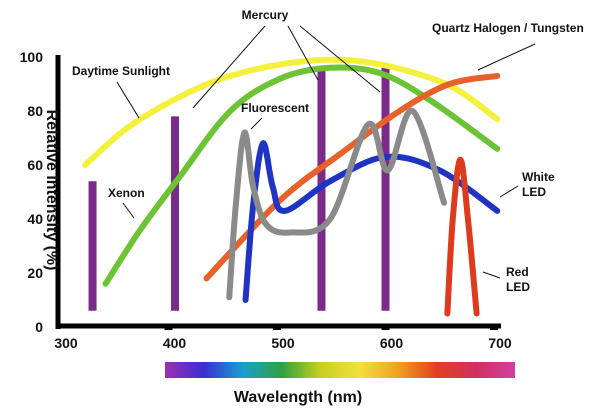 The image size is (600, 415). I want to click on x-tick-label: 700, so click(500, 343).